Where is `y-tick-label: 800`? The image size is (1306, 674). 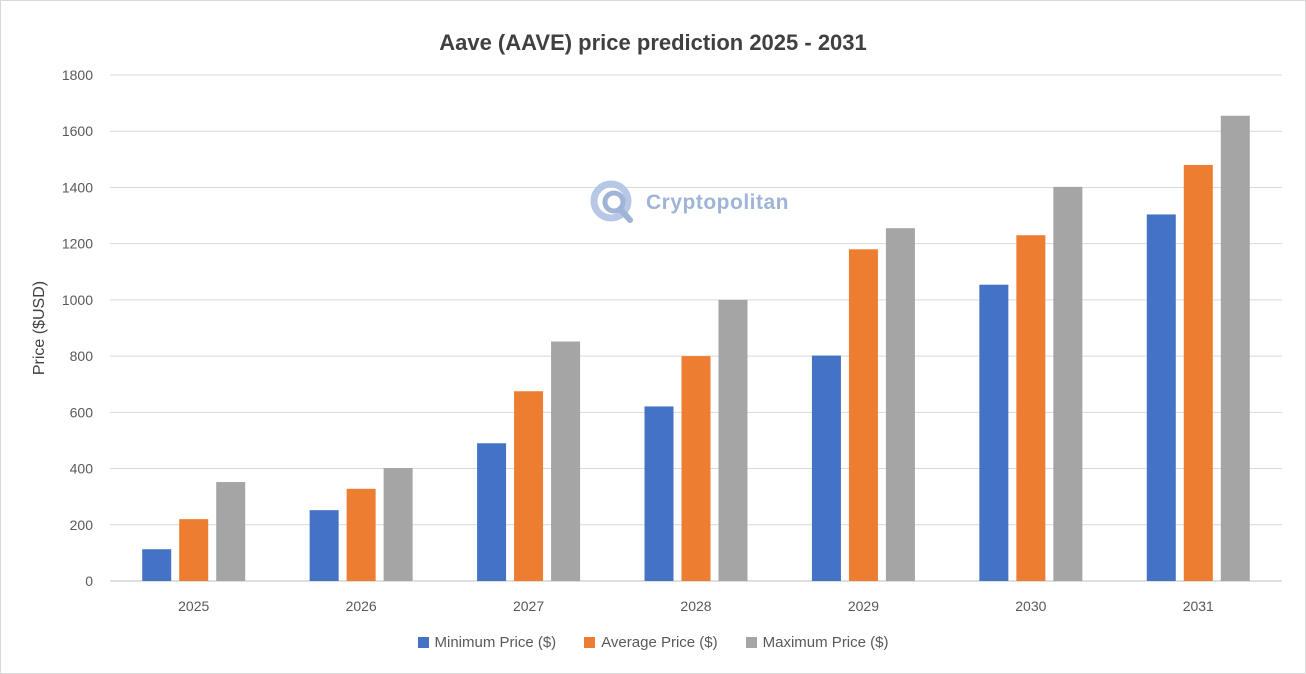 y-tick-label: 800 is located at coordinates (82, 356).